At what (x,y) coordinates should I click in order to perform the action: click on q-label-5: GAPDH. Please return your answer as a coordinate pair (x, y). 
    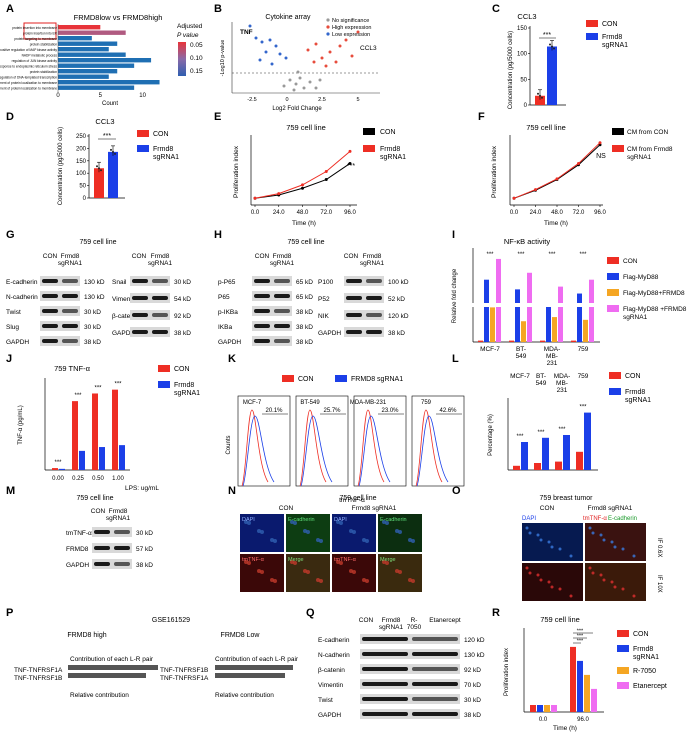
    Looking at the image, I should click on (329, 715).